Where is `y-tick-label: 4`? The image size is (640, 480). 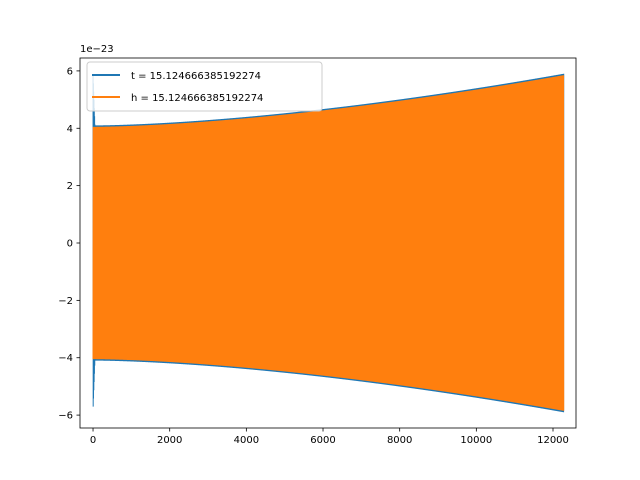 y-tick-label: 4 is located at coordinates (70, 129).